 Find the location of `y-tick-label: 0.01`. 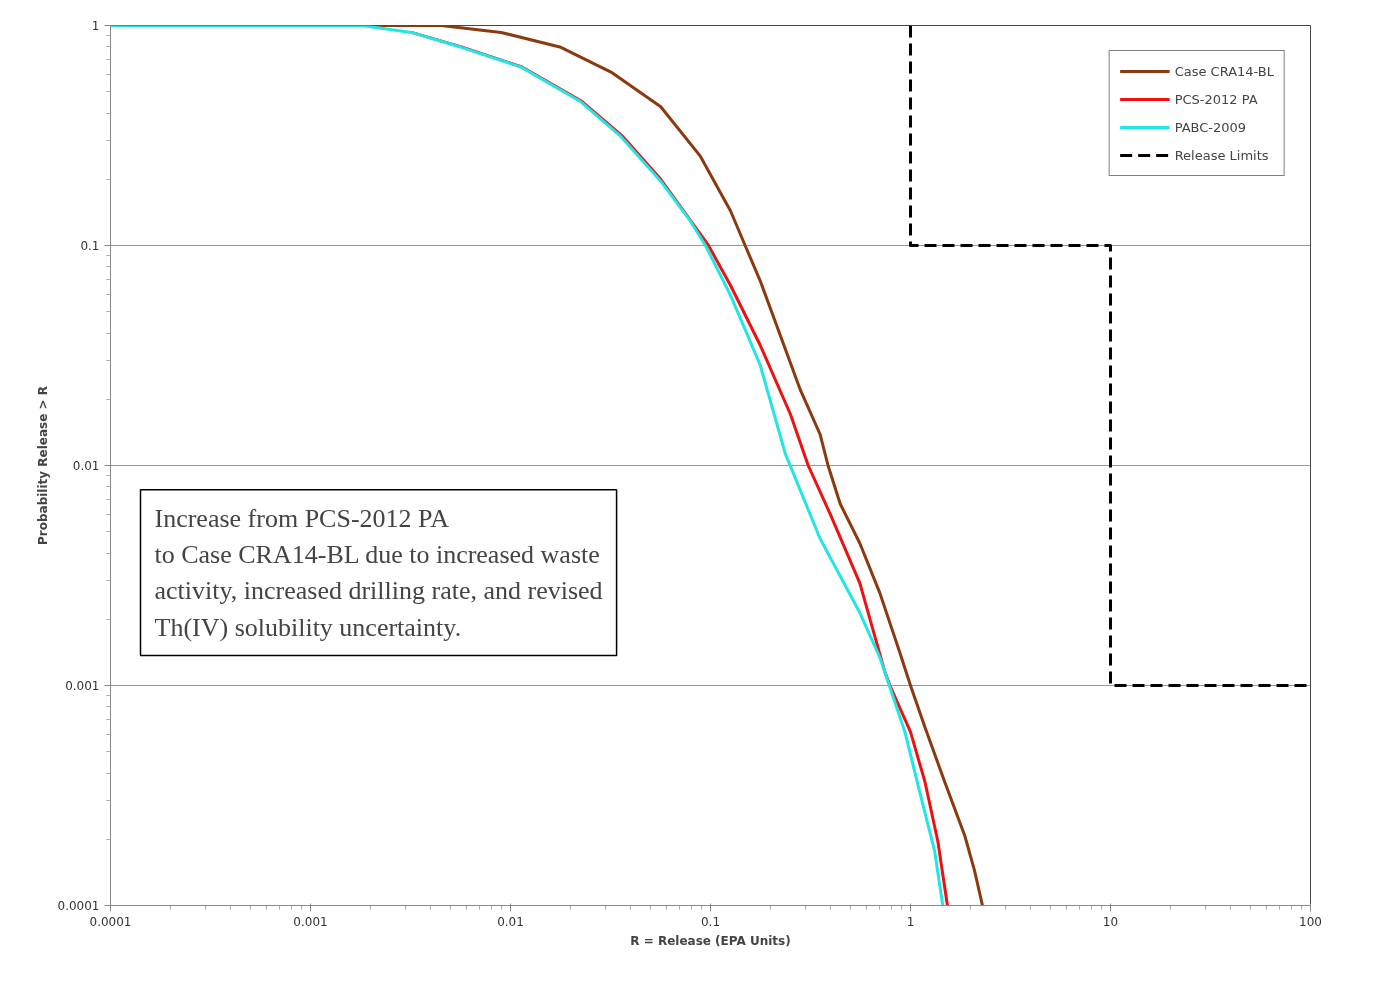

y-tick-label: 0.01 is located at coordinates (86, 466).